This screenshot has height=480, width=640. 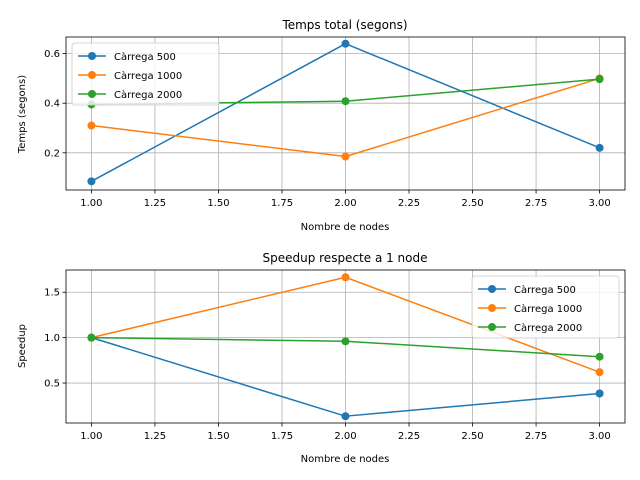 What do you see at coordinates (145, 57) in the screenshot?
I see `chart-1-legend-label: Càrrega 500` at bounding box center [145, 57].